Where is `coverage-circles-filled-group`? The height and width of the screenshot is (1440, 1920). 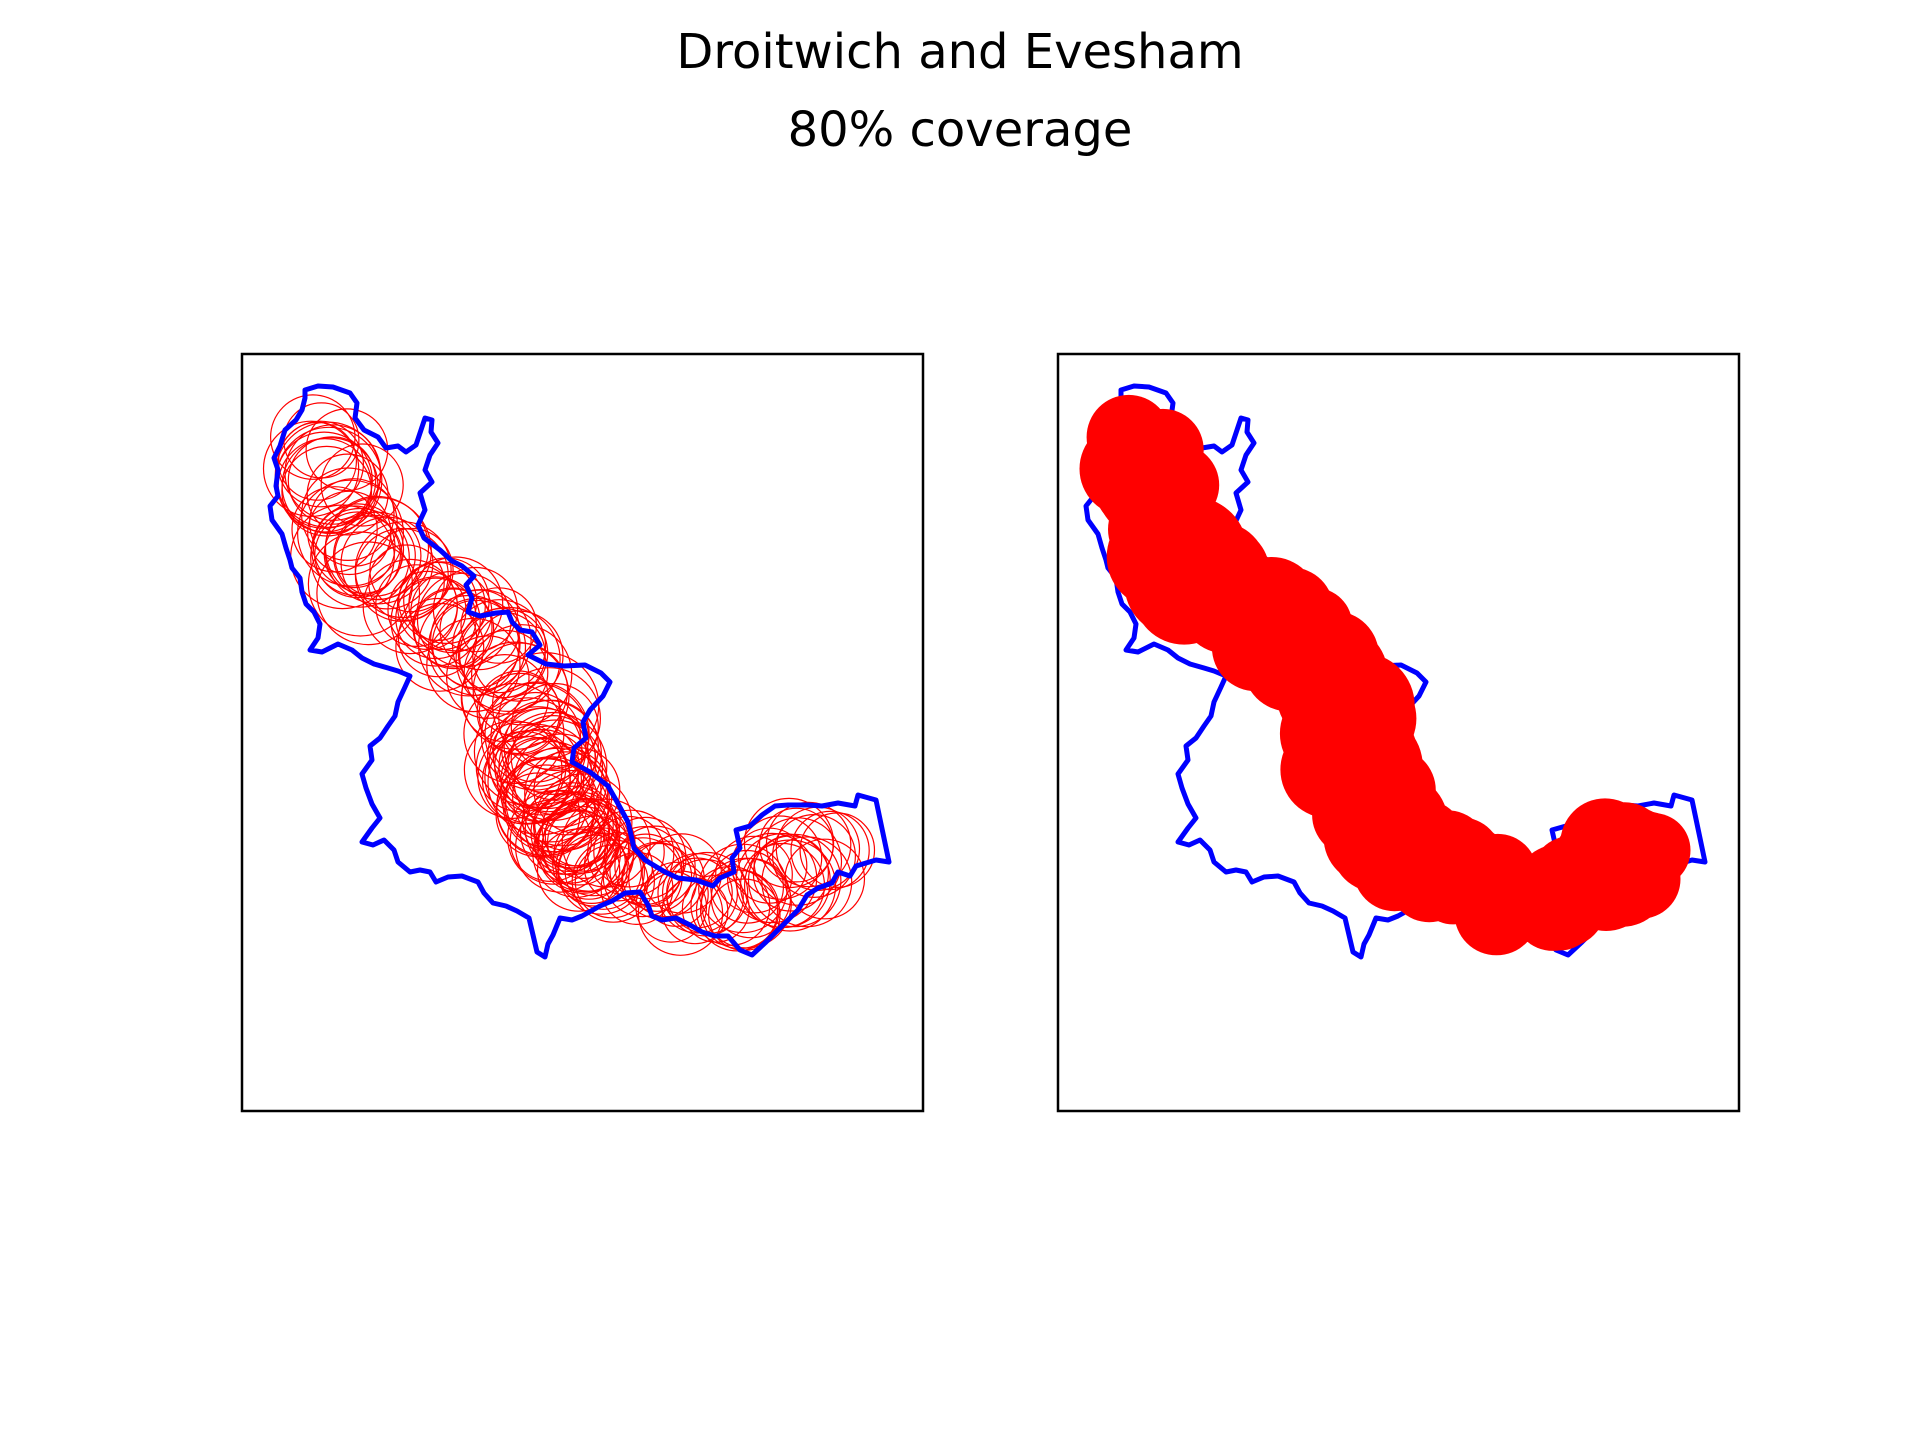
coverage-circles-filled-group is located at coordinates (1385, 675).